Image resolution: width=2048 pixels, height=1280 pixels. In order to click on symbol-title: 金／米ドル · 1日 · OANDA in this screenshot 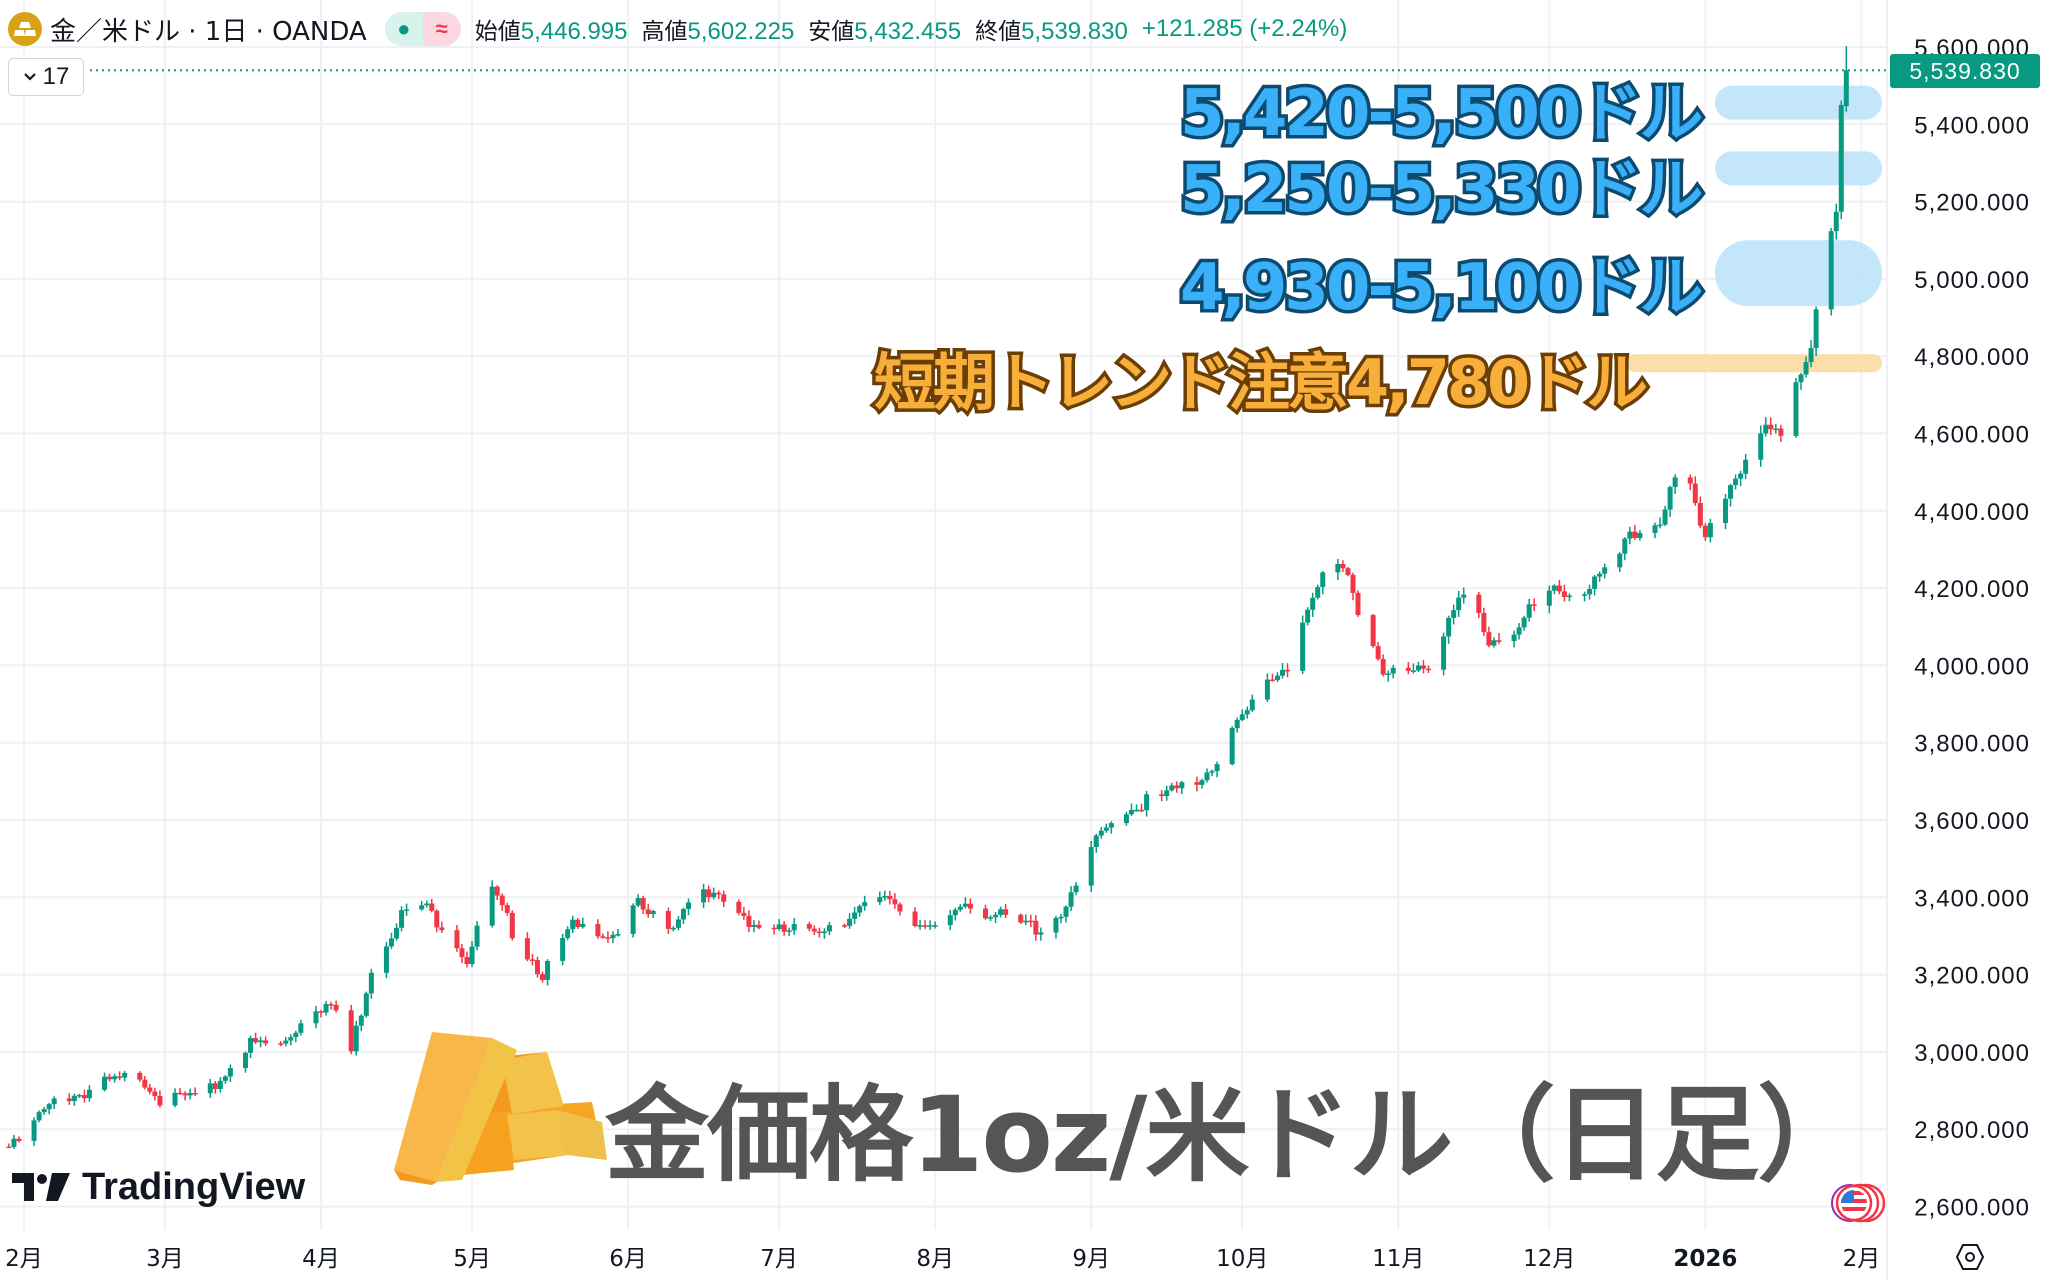, I will do `click(208, 31)`.